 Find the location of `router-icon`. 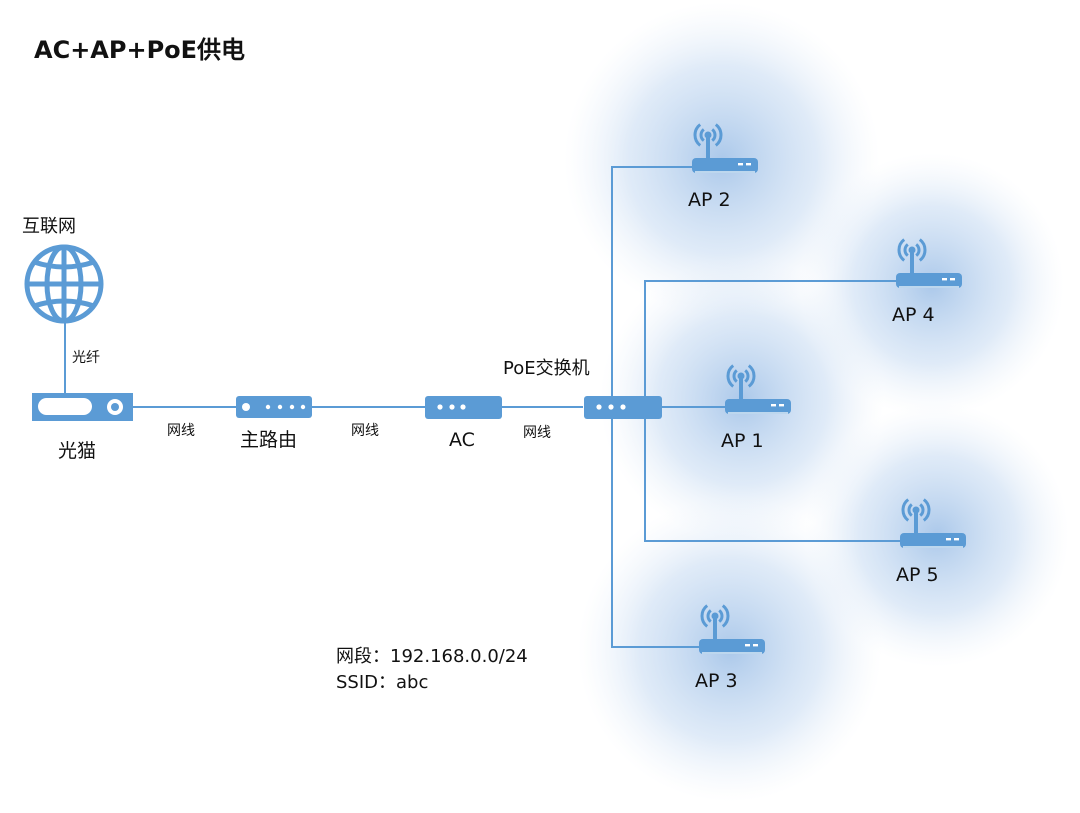

router-icon is located at coordinates (274, 407).